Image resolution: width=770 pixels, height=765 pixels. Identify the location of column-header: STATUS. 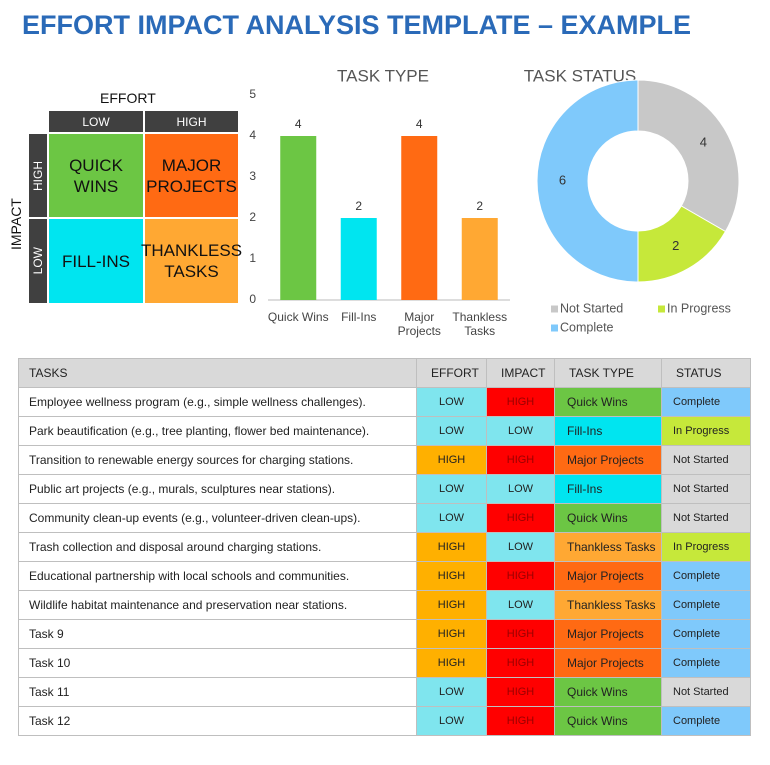
(706, 373).